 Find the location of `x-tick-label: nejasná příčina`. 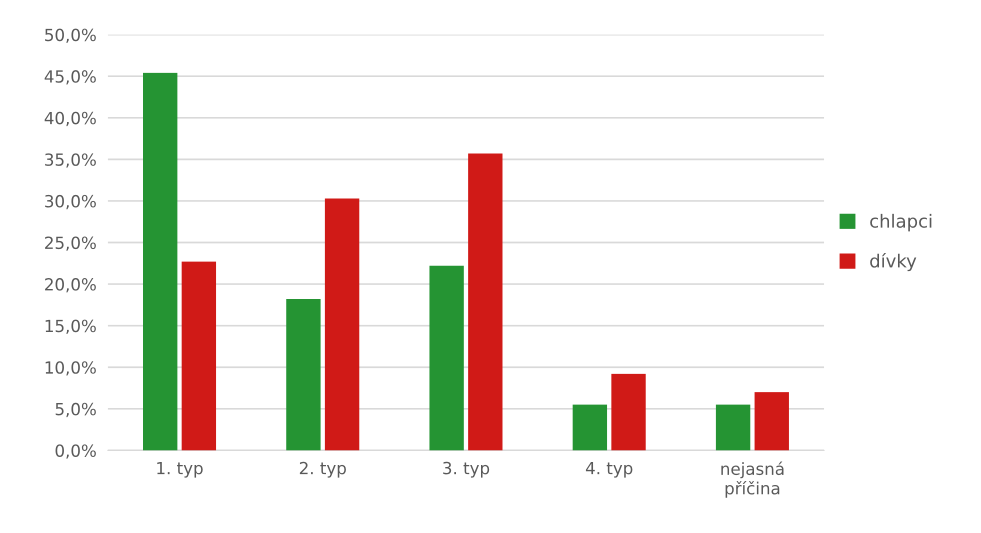

x-tick-label: nejasná příčina is located at coordinates (752, 479).